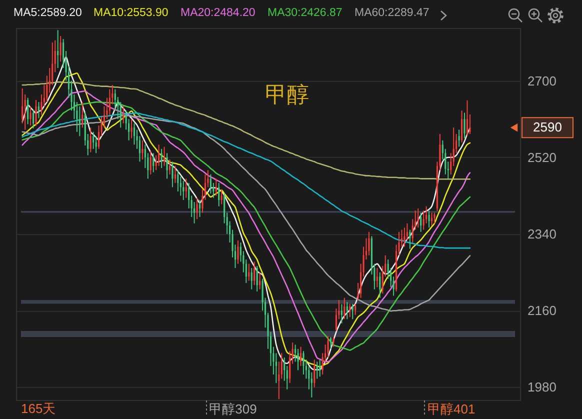 The height and width of the screenshot is (419, 582). I want to click on text: 2590, so click(547, 127).